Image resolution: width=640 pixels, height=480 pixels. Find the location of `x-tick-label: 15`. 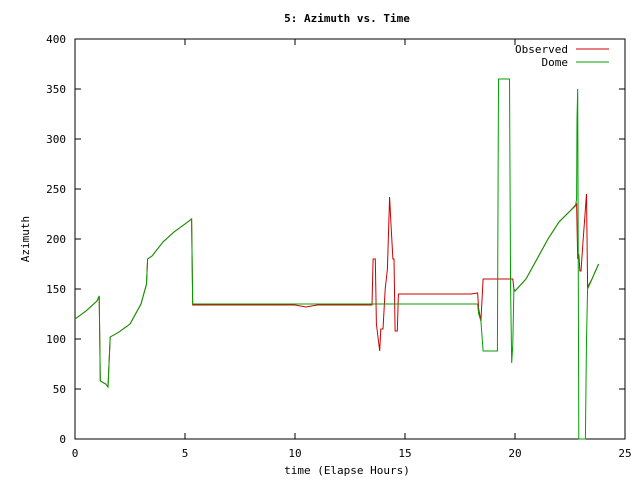

x-tick-label: 15 is located at coordinates (404, 453).